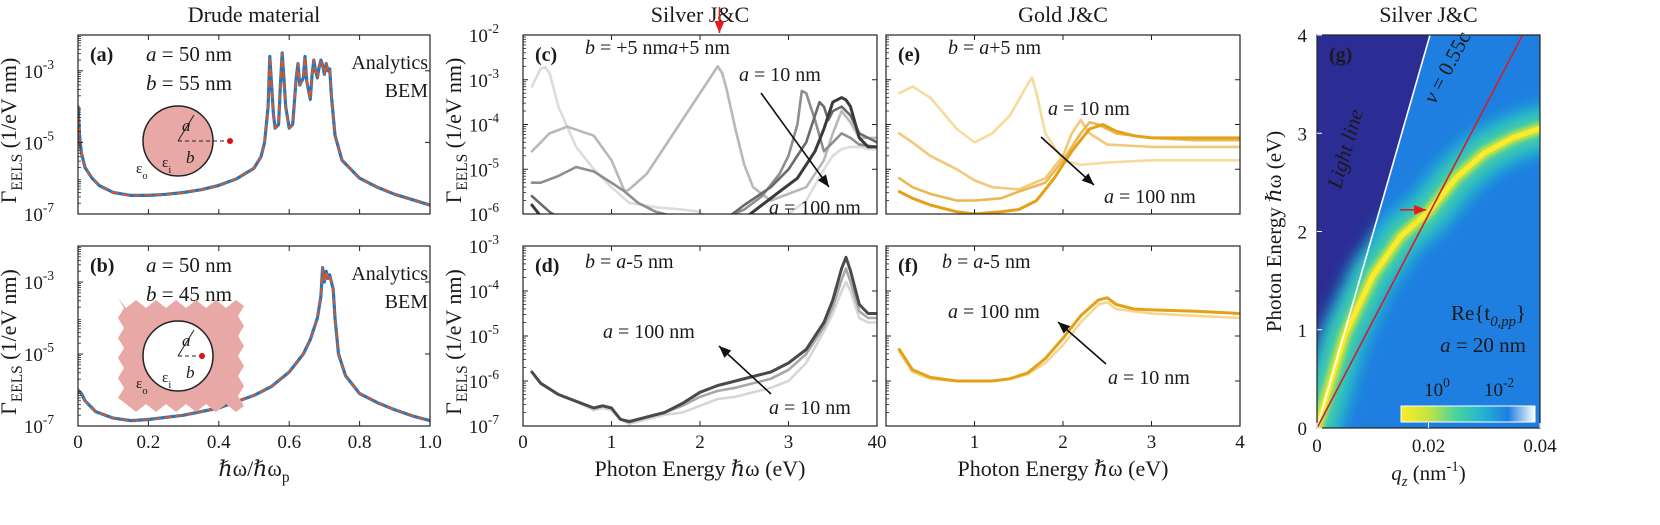  What do you see at coordinates (189, 83) in the screenshot?
I see `annotation-b: b = 55 nm` at bounding box center [189, 83].